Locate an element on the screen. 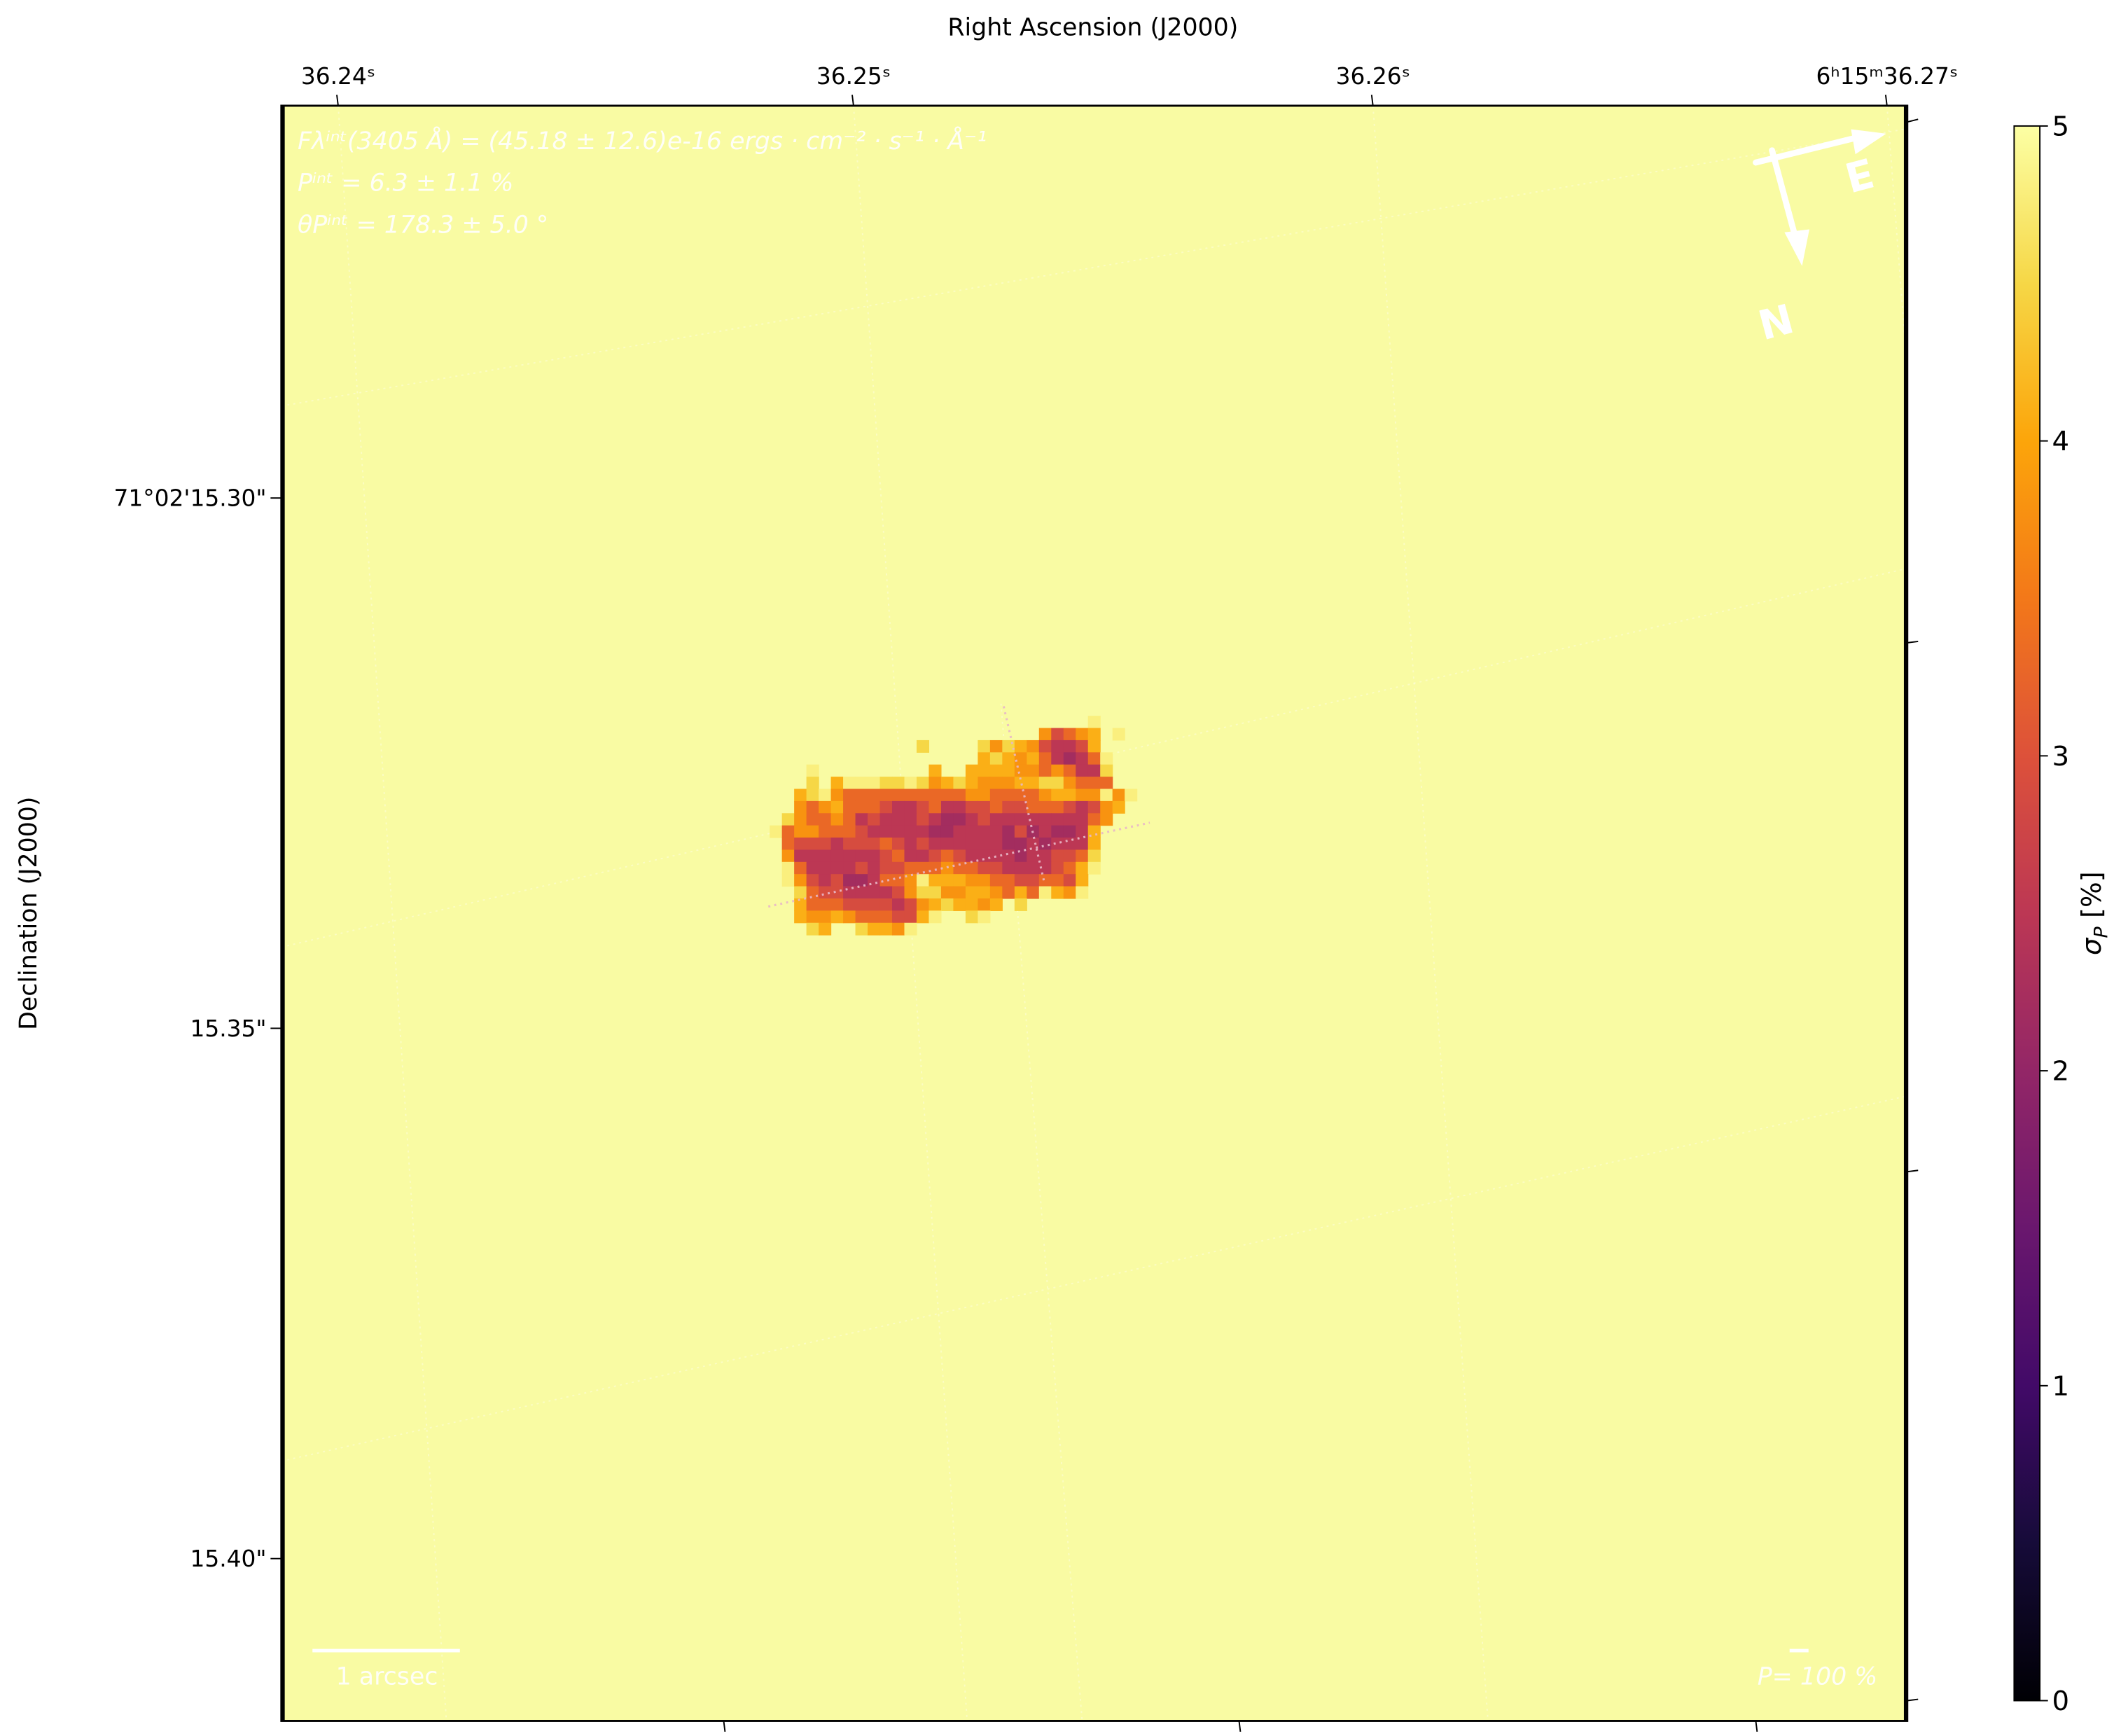 The image size is (2121, 1736). y-axis-title: Declination (J2000) is located at coordinates (29, 913).